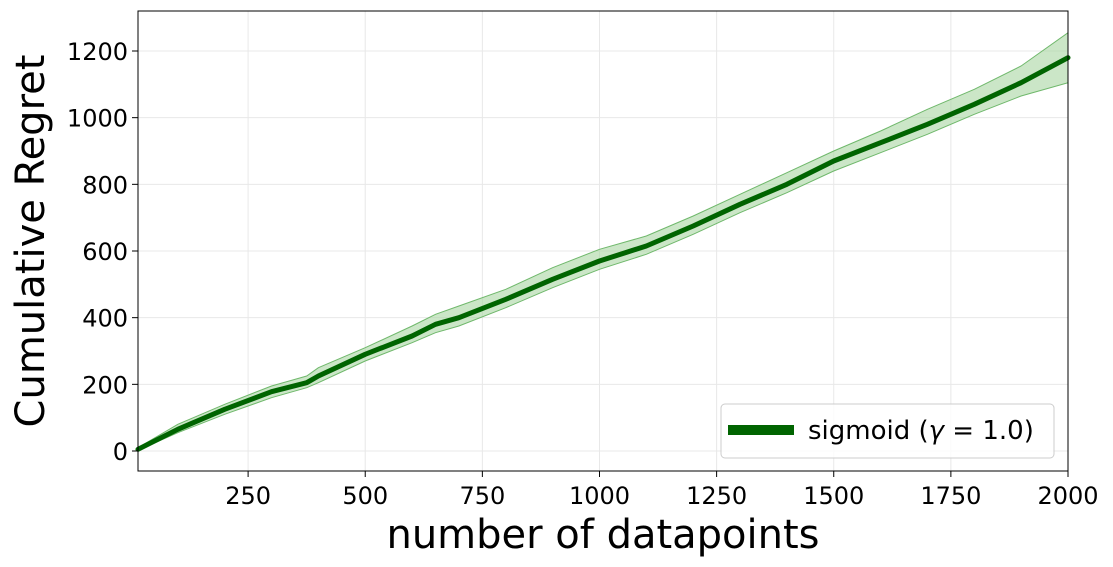  I want to click on x-tick-label: 250, so click(248, 496).